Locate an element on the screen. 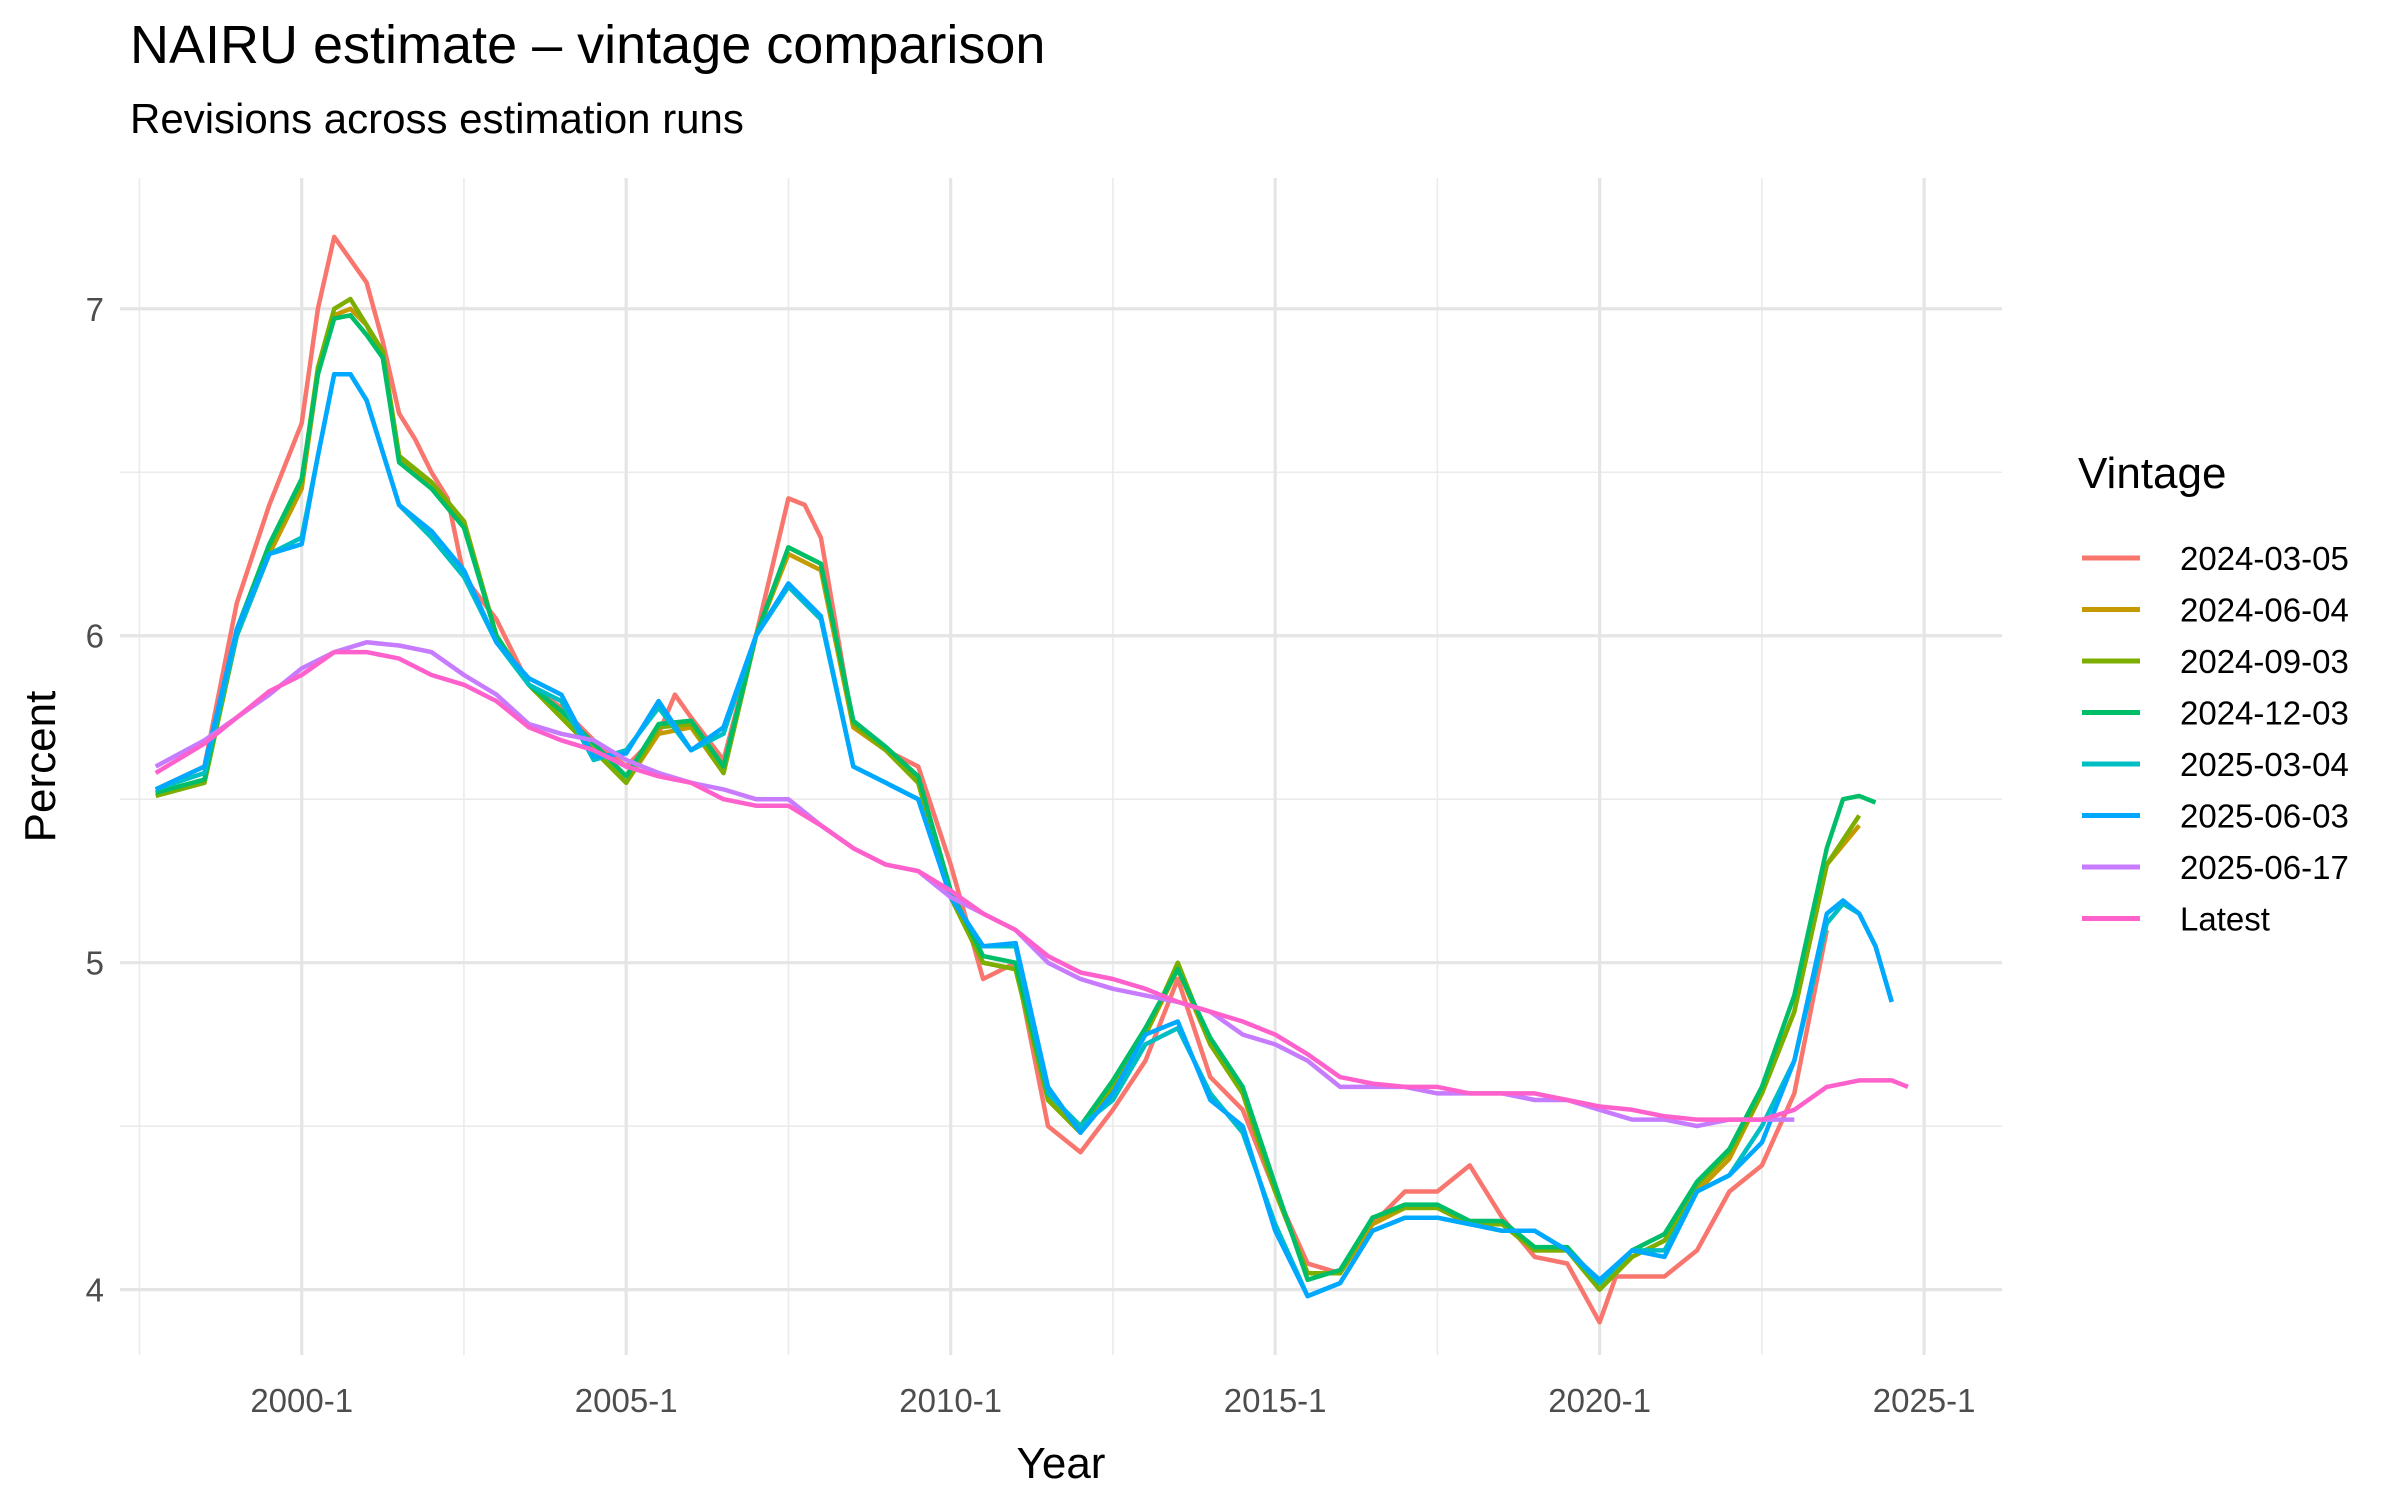  x-tick-label: 2020-1 is located at coordinates (1599, 1400).